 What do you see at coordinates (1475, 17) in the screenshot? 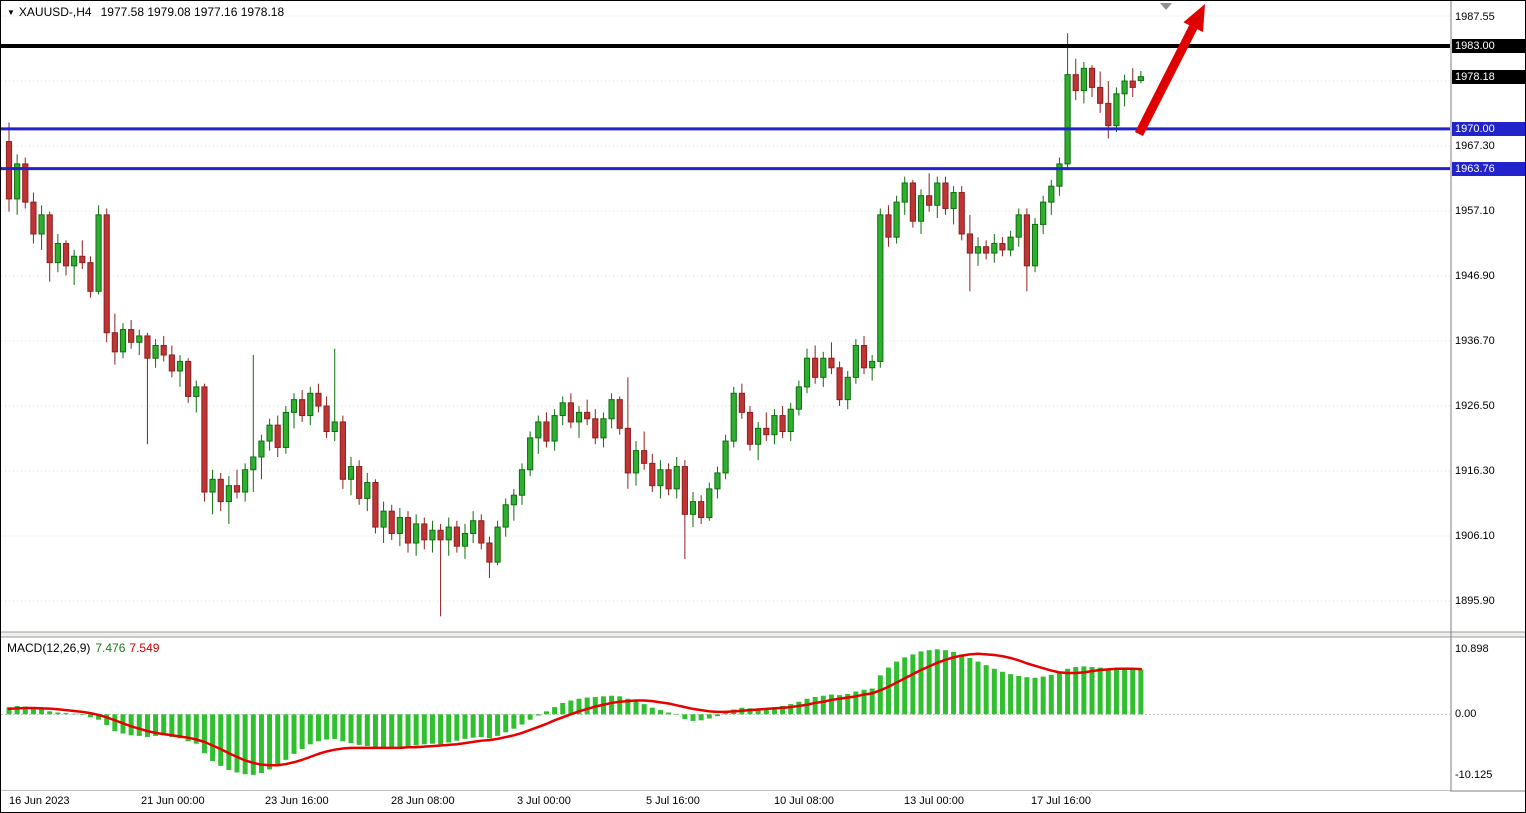
I see `price-axis-label: 1987.55` at bounding box center [1475, 17].